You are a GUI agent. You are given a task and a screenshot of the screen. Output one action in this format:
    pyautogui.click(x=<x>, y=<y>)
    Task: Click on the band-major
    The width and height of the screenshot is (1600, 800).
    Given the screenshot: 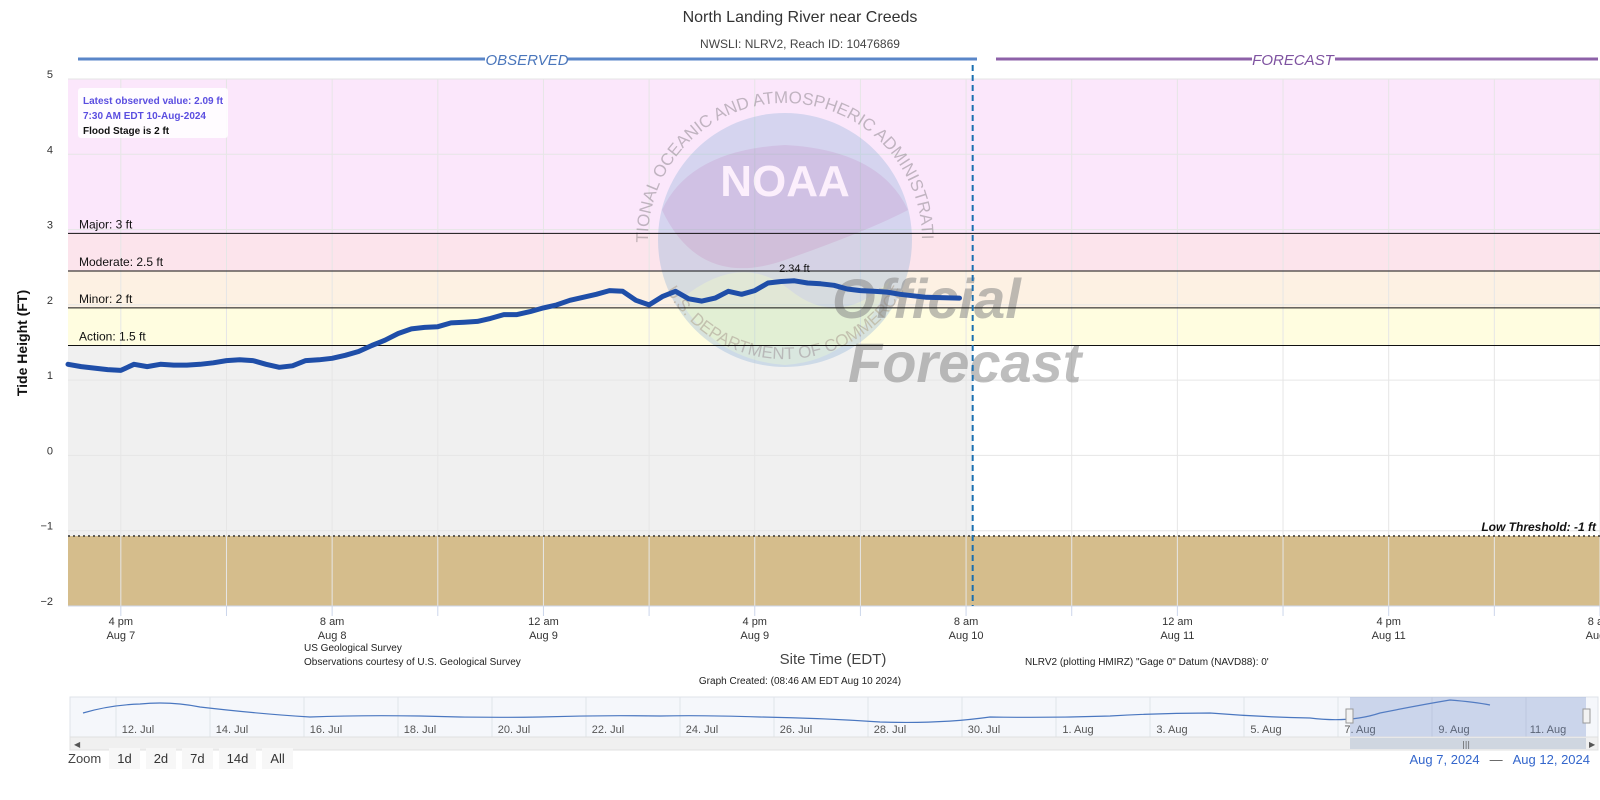 What is the action you would take?
    pyautogui.click(x=834, y=252)
    